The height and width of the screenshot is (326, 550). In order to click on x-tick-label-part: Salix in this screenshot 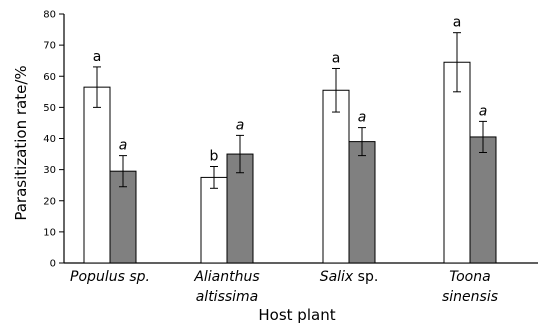, I will do `click(337, 277)`.